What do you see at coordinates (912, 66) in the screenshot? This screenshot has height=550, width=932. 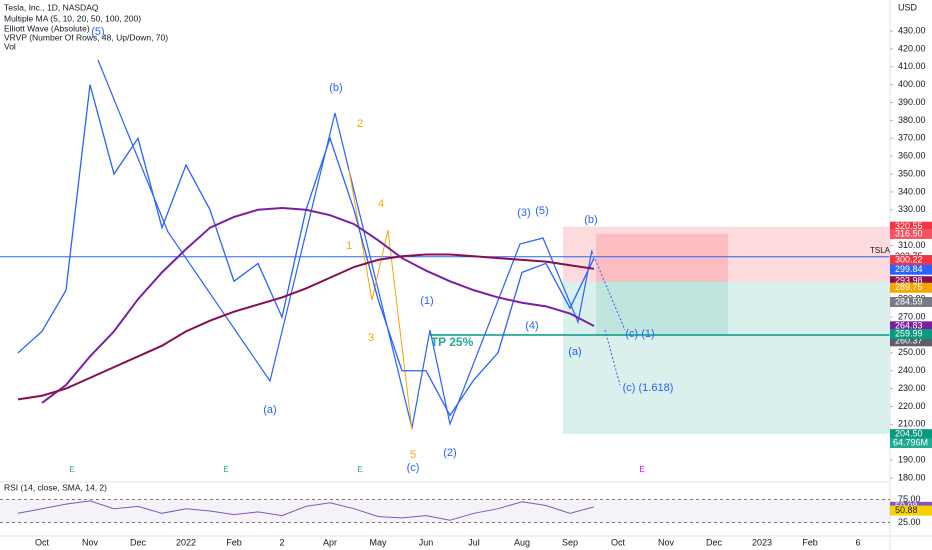 I see `y-tick-label: 410.00` at bounding box center [912, 66].